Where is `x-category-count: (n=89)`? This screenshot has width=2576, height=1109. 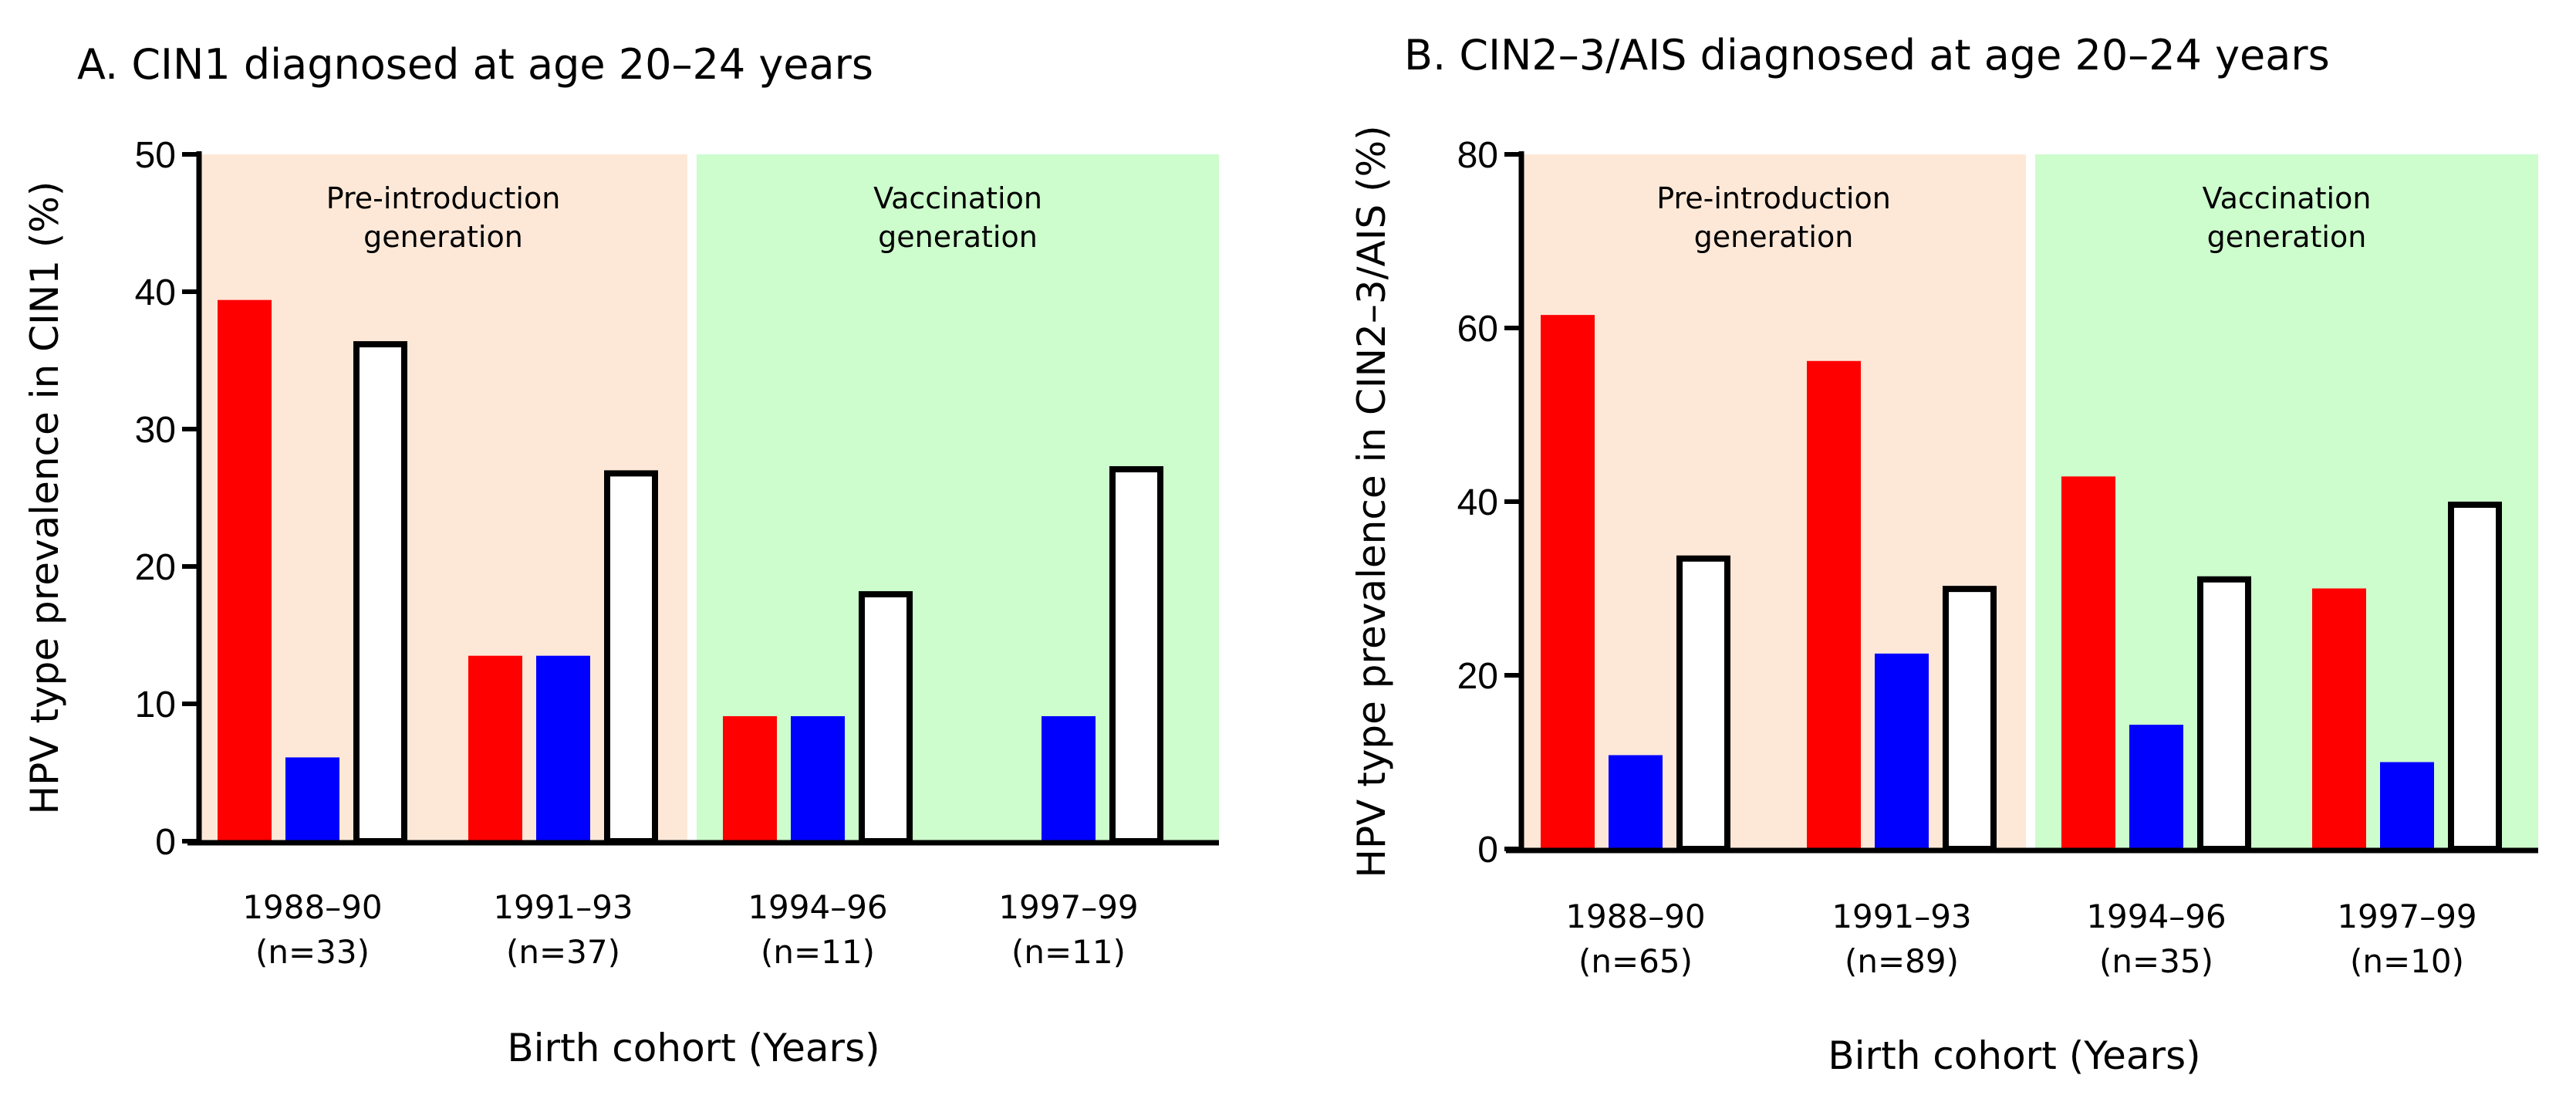
x-category-count: (n=89) is located at coordinates (1902, 961).